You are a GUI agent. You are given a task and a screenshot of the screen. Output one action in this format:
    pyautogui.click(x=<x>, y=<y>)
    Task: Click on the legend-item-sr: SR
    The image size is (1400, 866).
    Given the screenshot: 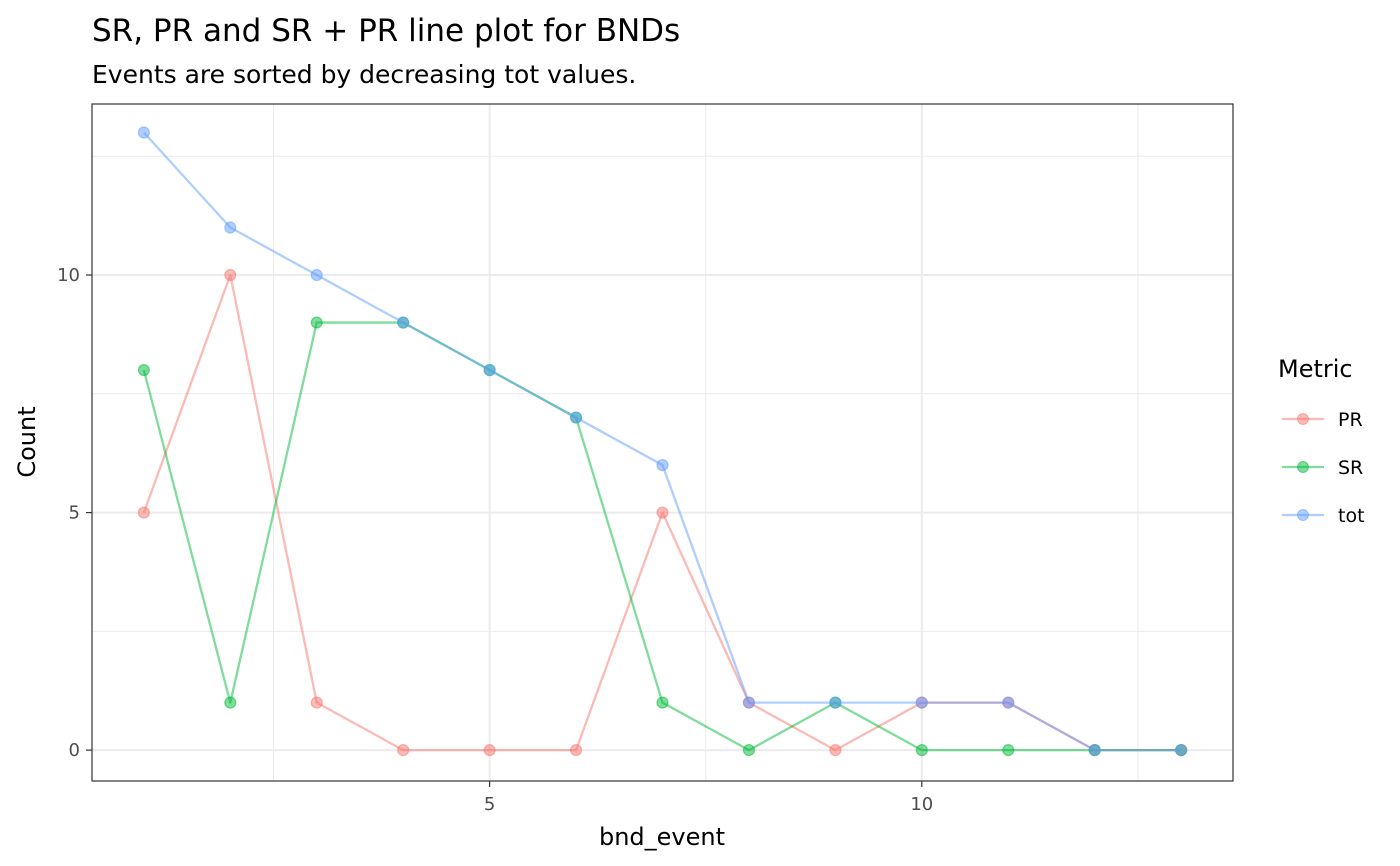 What is the action you would take?
    pyautogui.click(x=1322, y=468)
    